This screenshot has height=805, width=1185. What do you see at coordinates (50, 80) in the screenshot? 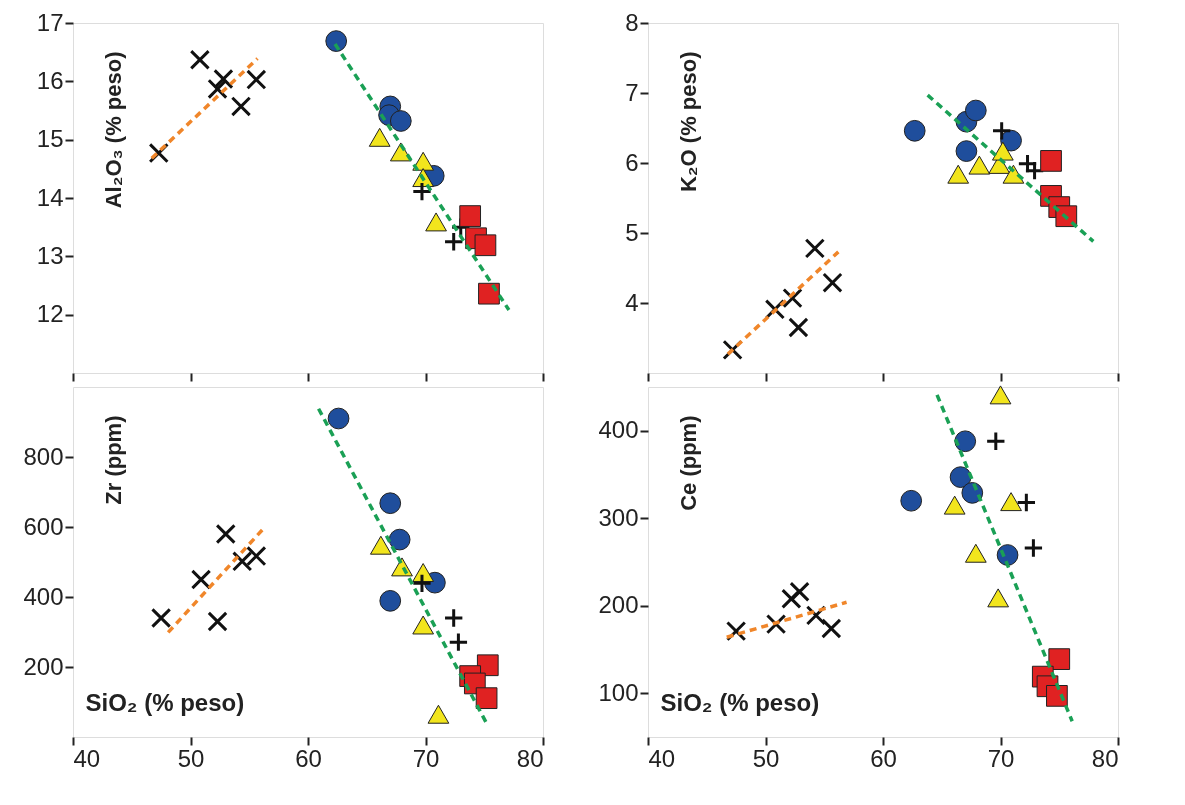
I see `y-tick-label: 16` at bounding box center [50, 80].